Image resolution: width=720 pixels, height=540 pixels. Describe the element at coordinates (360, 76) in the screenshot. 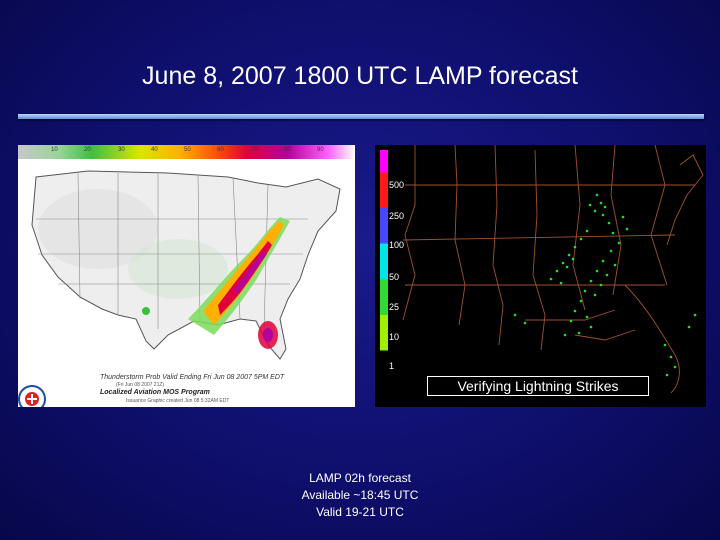

I see `slide-title: June 8, 2007 1800 UTC LAMP forecast` at that location.